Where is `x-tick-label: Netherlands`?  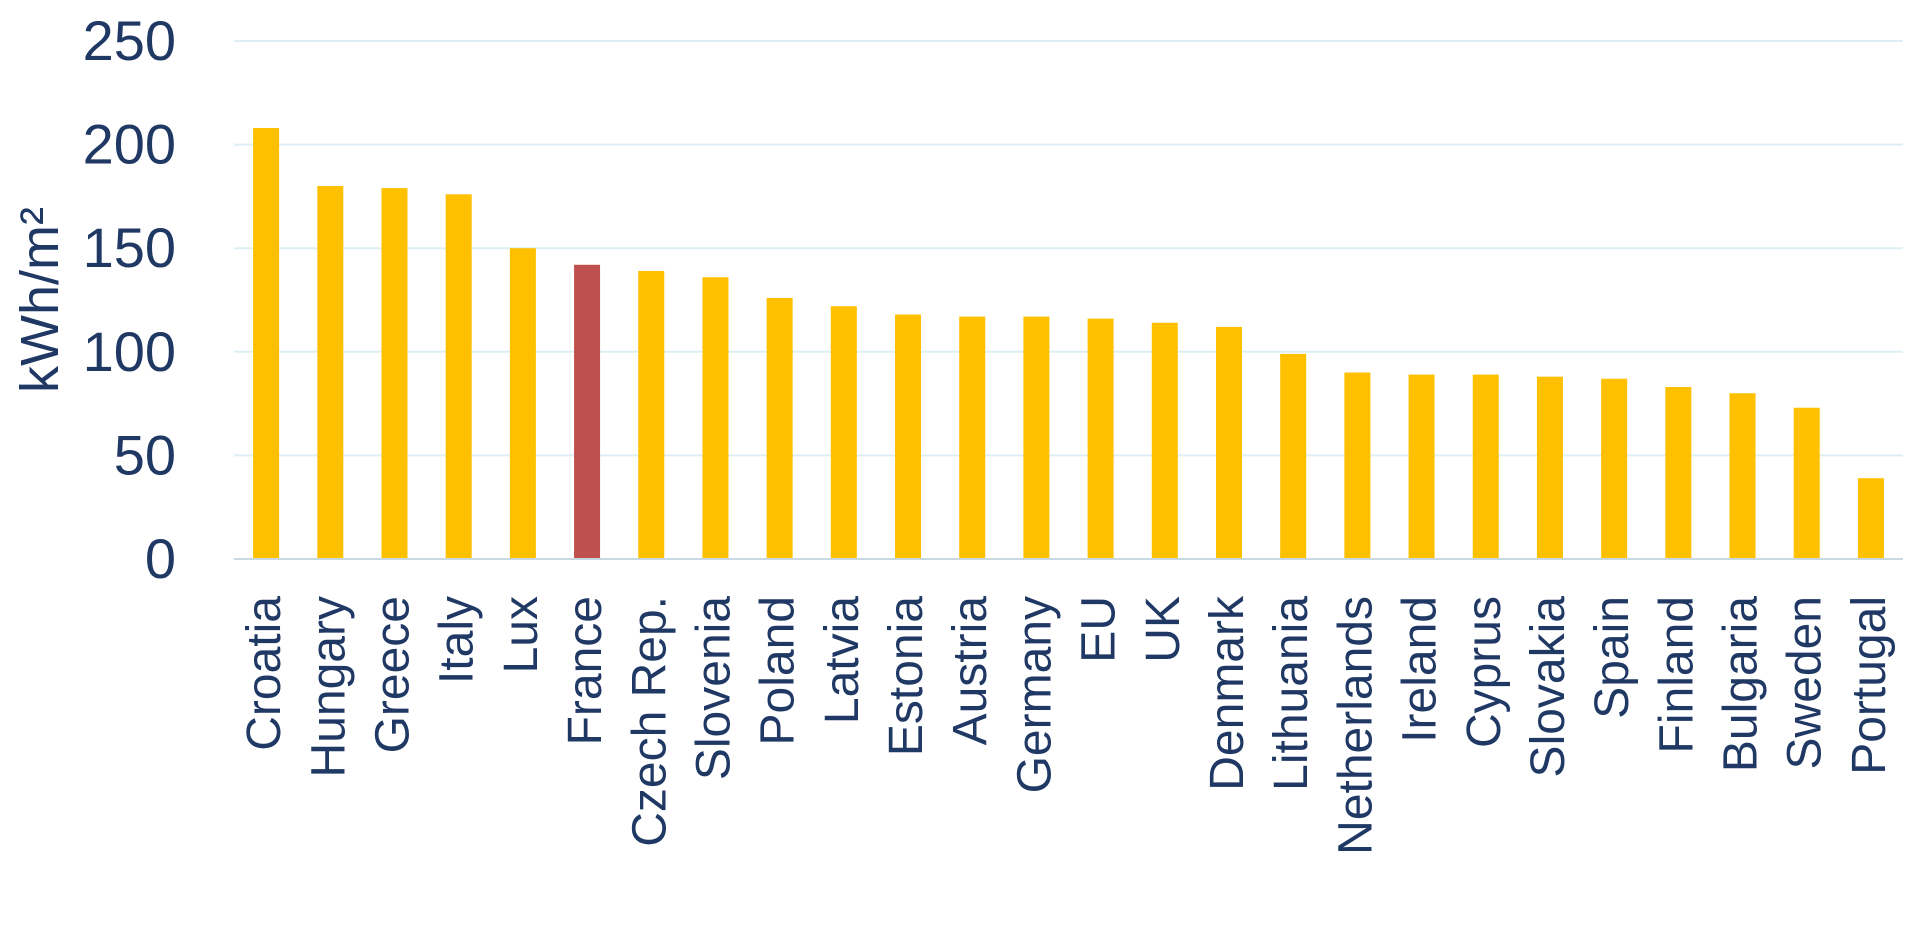
x-tick-label: Netherlands is located at coordinates (1355, 725).